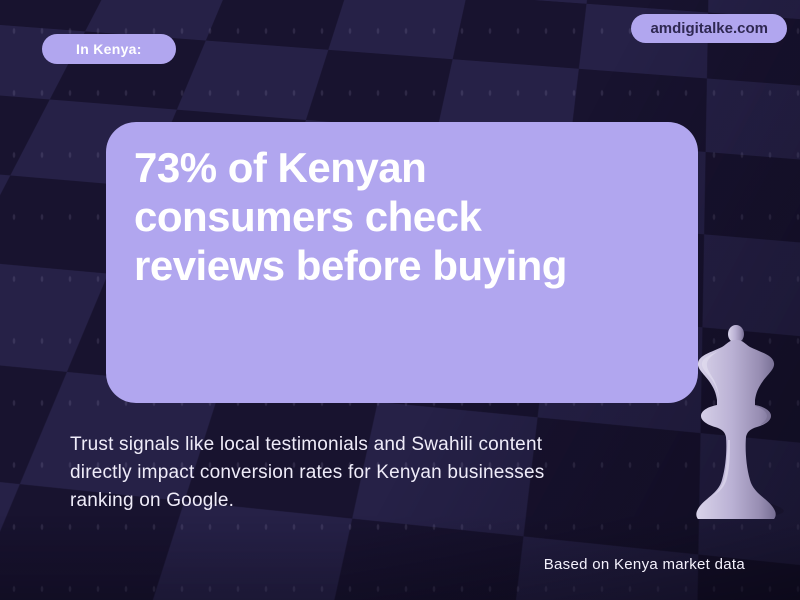 Image resolution: width=800 pixels, height=600 pixels. I want to click on source-note: Based on Kenya market data, so click(644, 564).